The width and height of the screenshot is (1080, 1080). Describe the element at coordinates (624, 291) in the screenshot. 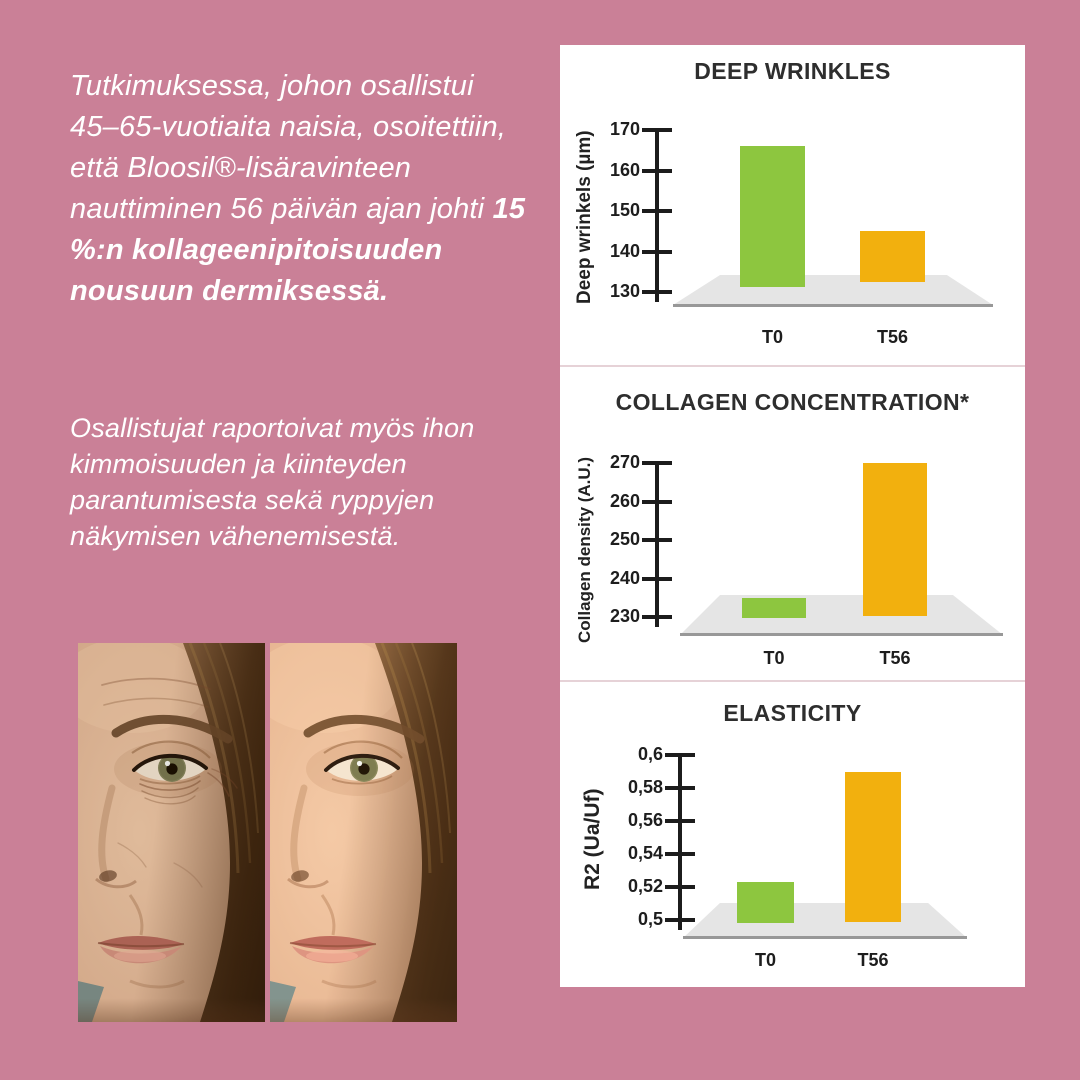

I see `y-axis-tick-label: 130` at that location.